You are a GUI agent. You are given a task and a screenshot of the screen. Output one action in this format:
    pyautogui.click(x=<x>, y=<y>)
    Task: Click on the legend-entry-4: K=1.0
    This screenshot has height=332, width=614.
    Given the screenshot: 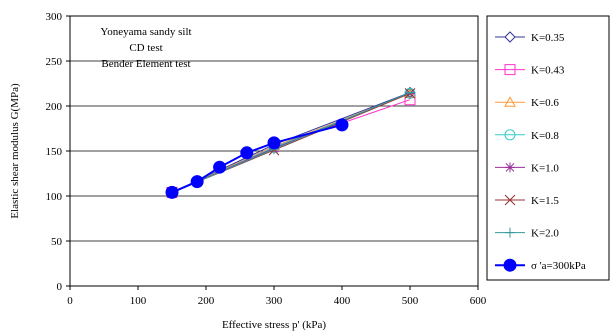 What is the action you would take?
    pyautogui.click(x=527, y=168)
    